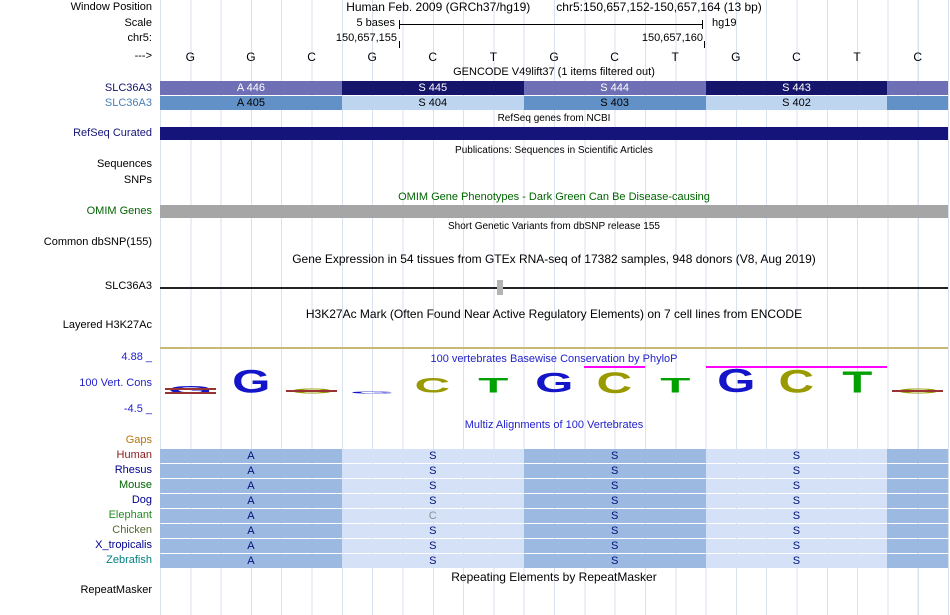 The image size is (950, 615). What do you see at coordinates (115, 383) in the screenshot?
I see `conservation-track-label: 100 Vert. Cons` at bounding box center [115, 383].